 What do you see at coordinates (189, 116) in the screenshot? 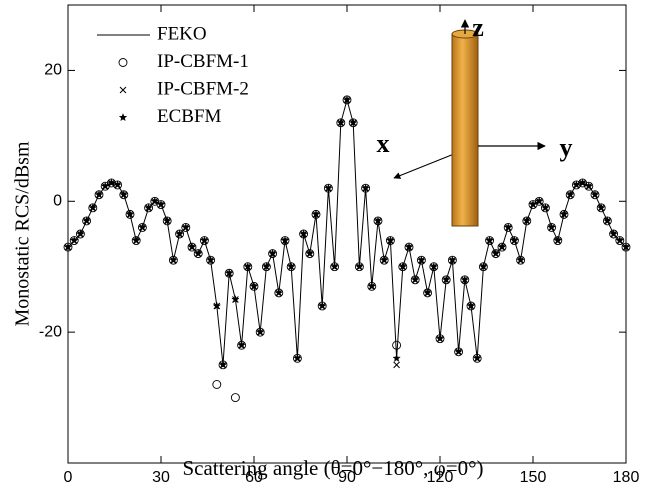
I see `legend-label: ECBFM` at bounding box center [189, 116].